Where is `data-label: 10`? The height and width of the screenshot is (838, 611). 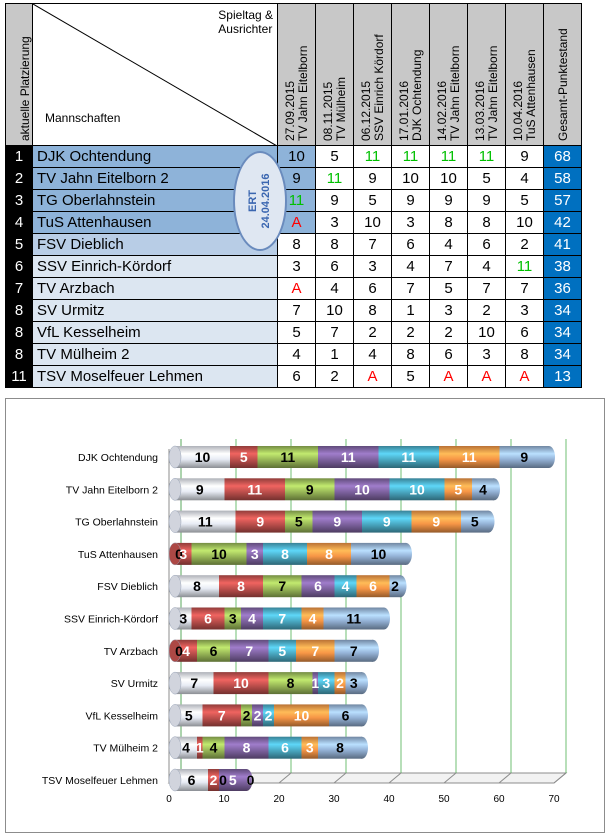
data-label: 10 is located at coordinates (203, 457).